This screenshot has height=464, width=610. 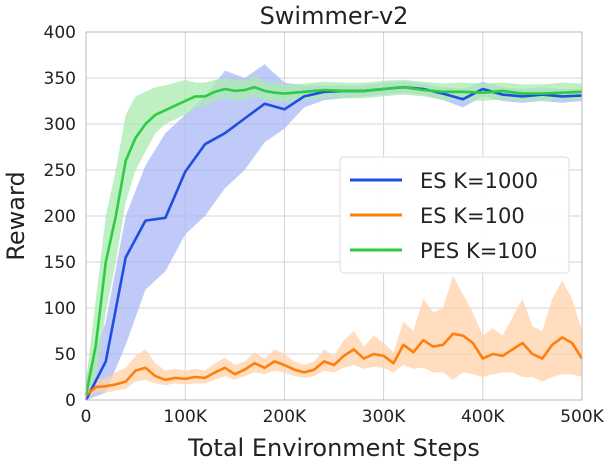 I want to click on legend-label-es-k-100: ES K=100, so click(x=472, y=216).